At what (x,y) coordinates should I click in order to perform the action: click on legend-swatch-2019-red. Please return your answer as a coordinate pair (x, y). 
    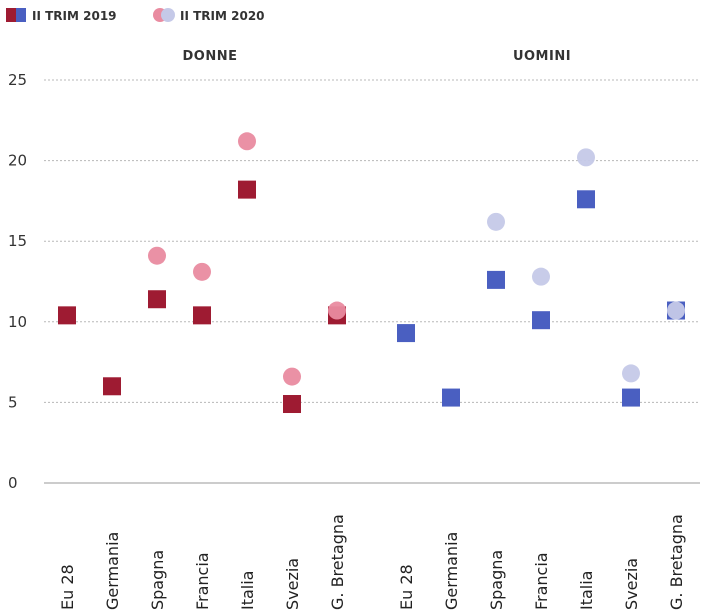
    Looking at the image, I should click on (11, 15).